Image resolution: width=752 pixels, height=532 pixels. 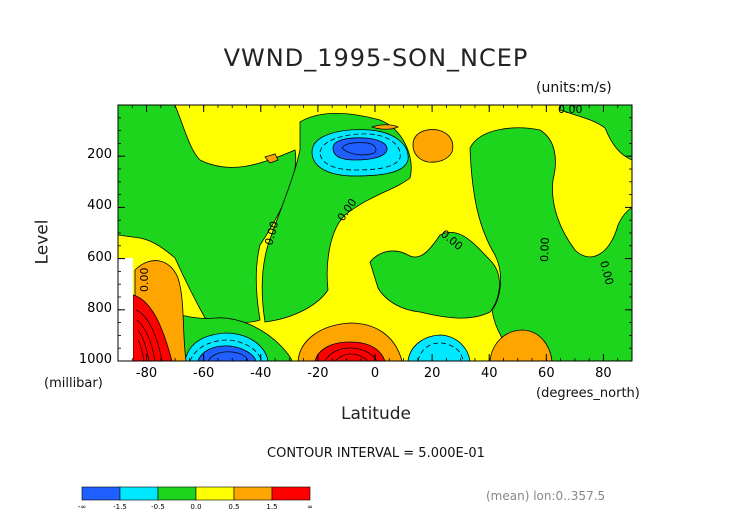 What do you see at coordinates (376, 414) in the screenshot?
I see `x-axis-label: Latitude` at bounding box center [376, 414].